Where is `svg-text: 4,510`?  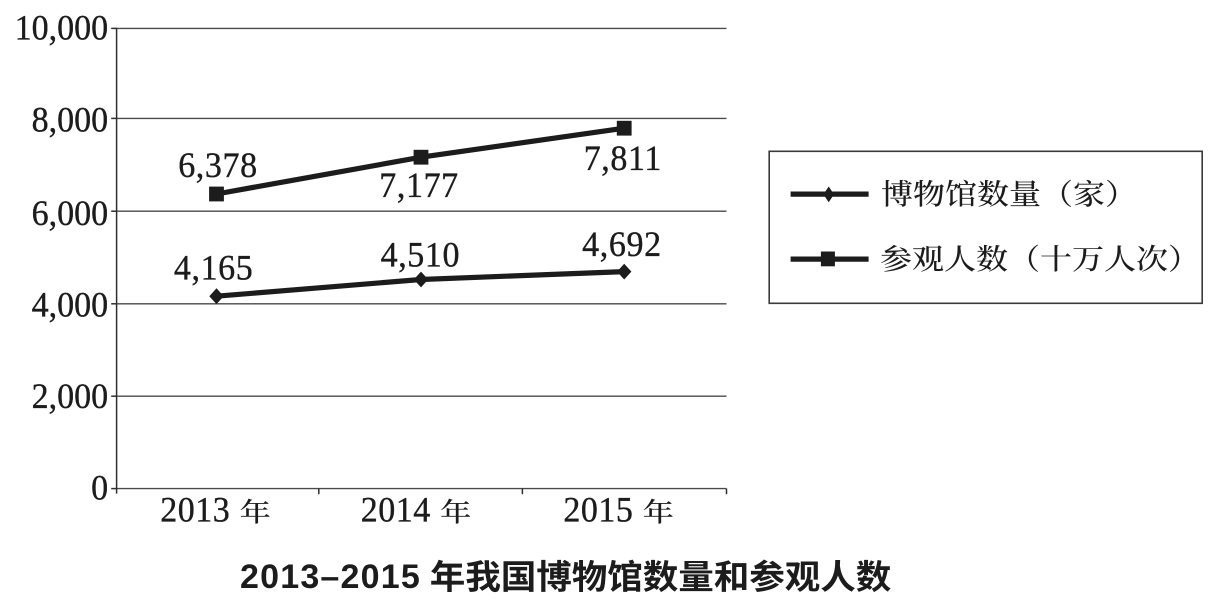 svg-text: 4,510 is located at coordinates (420, 254).